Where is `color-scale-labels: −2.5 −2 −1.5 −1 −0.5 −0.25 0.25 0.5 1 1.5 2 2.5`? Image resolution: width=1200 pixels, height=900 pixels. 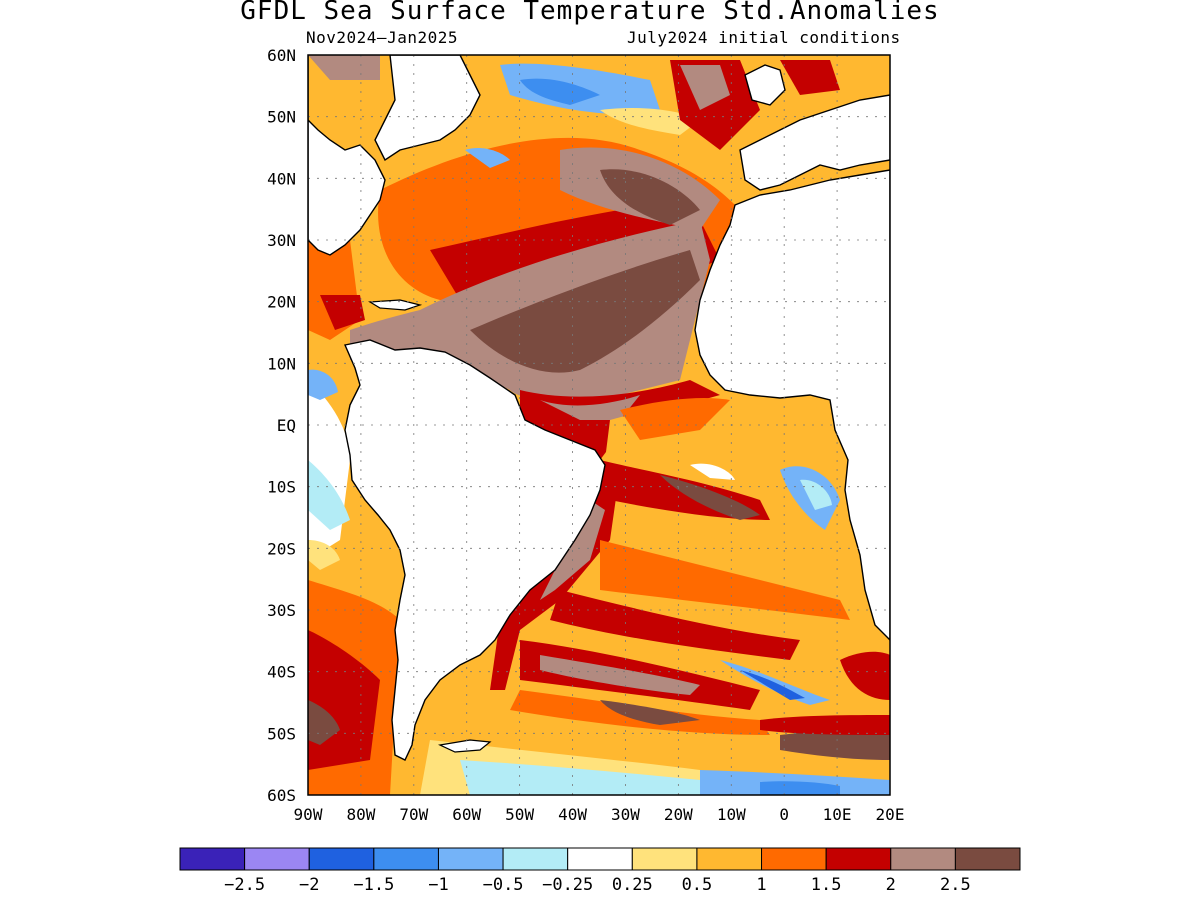
color-scale-labels: −2.5 −2 −1.5 −1 −0.5 −0.25 0.25 0.5 1 1.5 2 2.5 is located at coordinates (597, 885).